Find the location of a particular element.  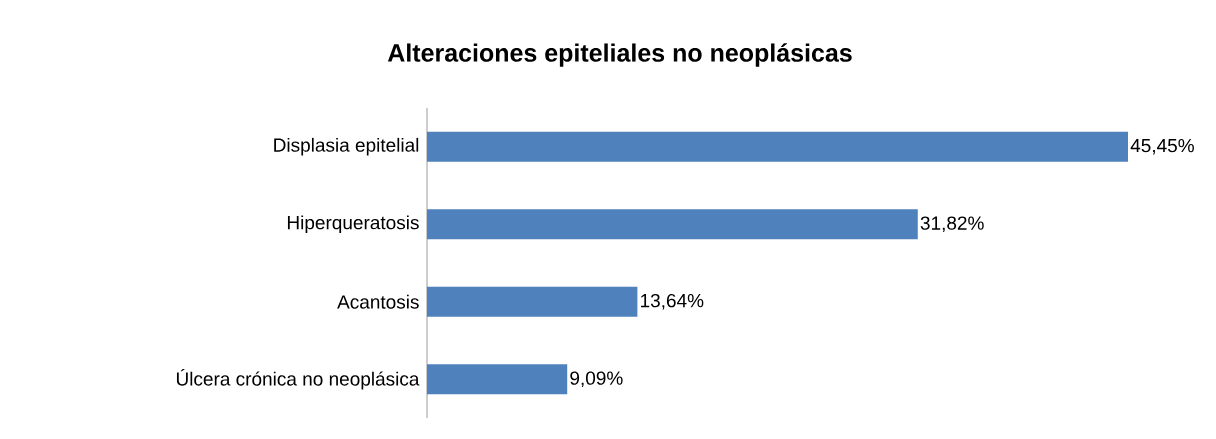

data-label: 45,45% is located at coordinates (1162, 146).